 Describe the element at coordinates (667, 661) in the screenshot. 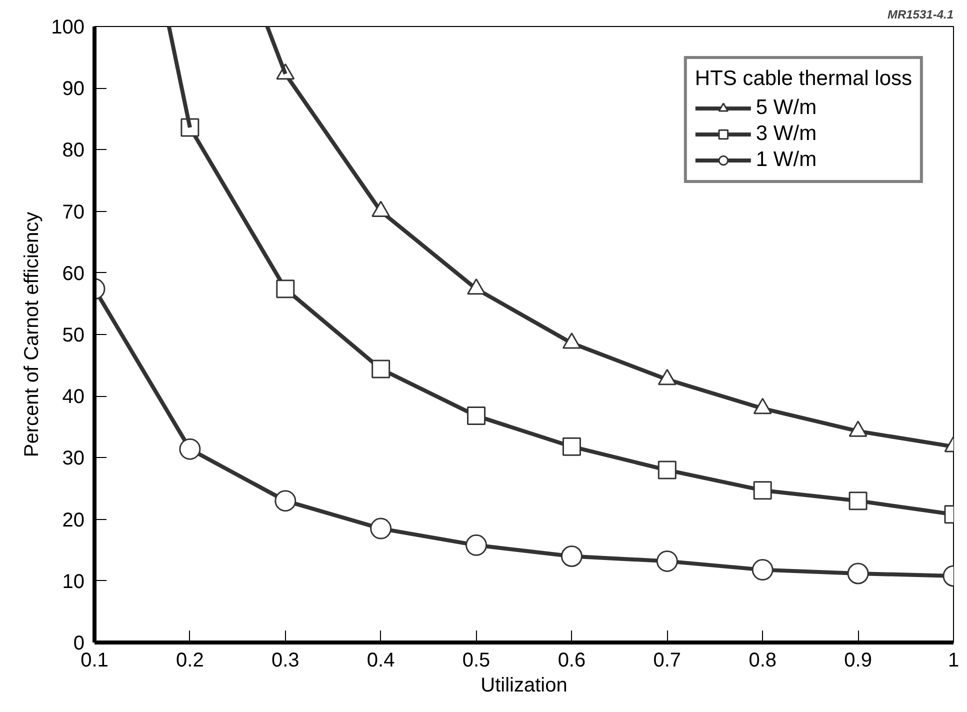

I see `x-tick-label: 0.7` at that location.